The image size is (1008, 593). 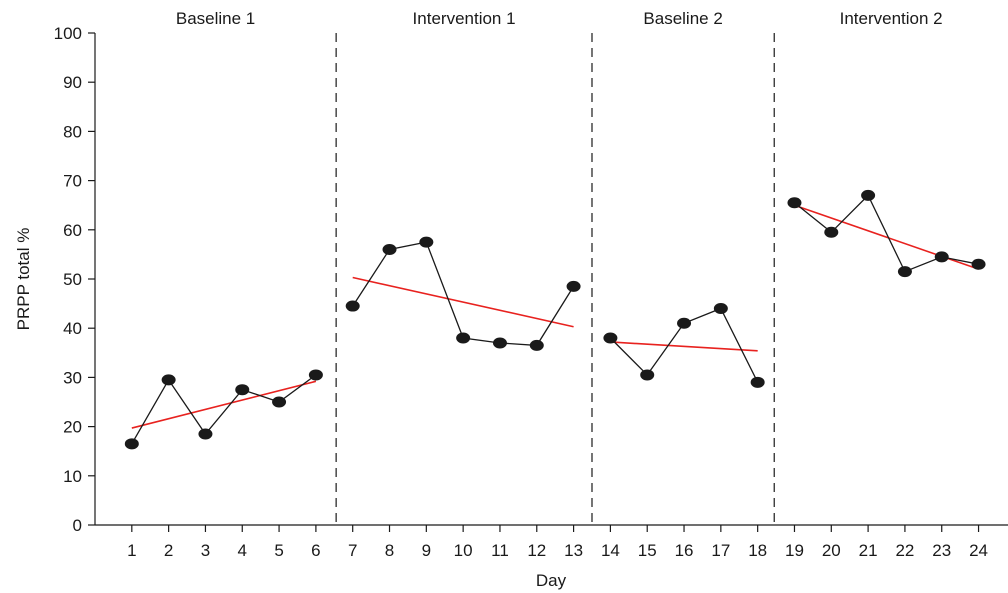 I want to click on x-tick-label: 19, so click(x=794, y=550).